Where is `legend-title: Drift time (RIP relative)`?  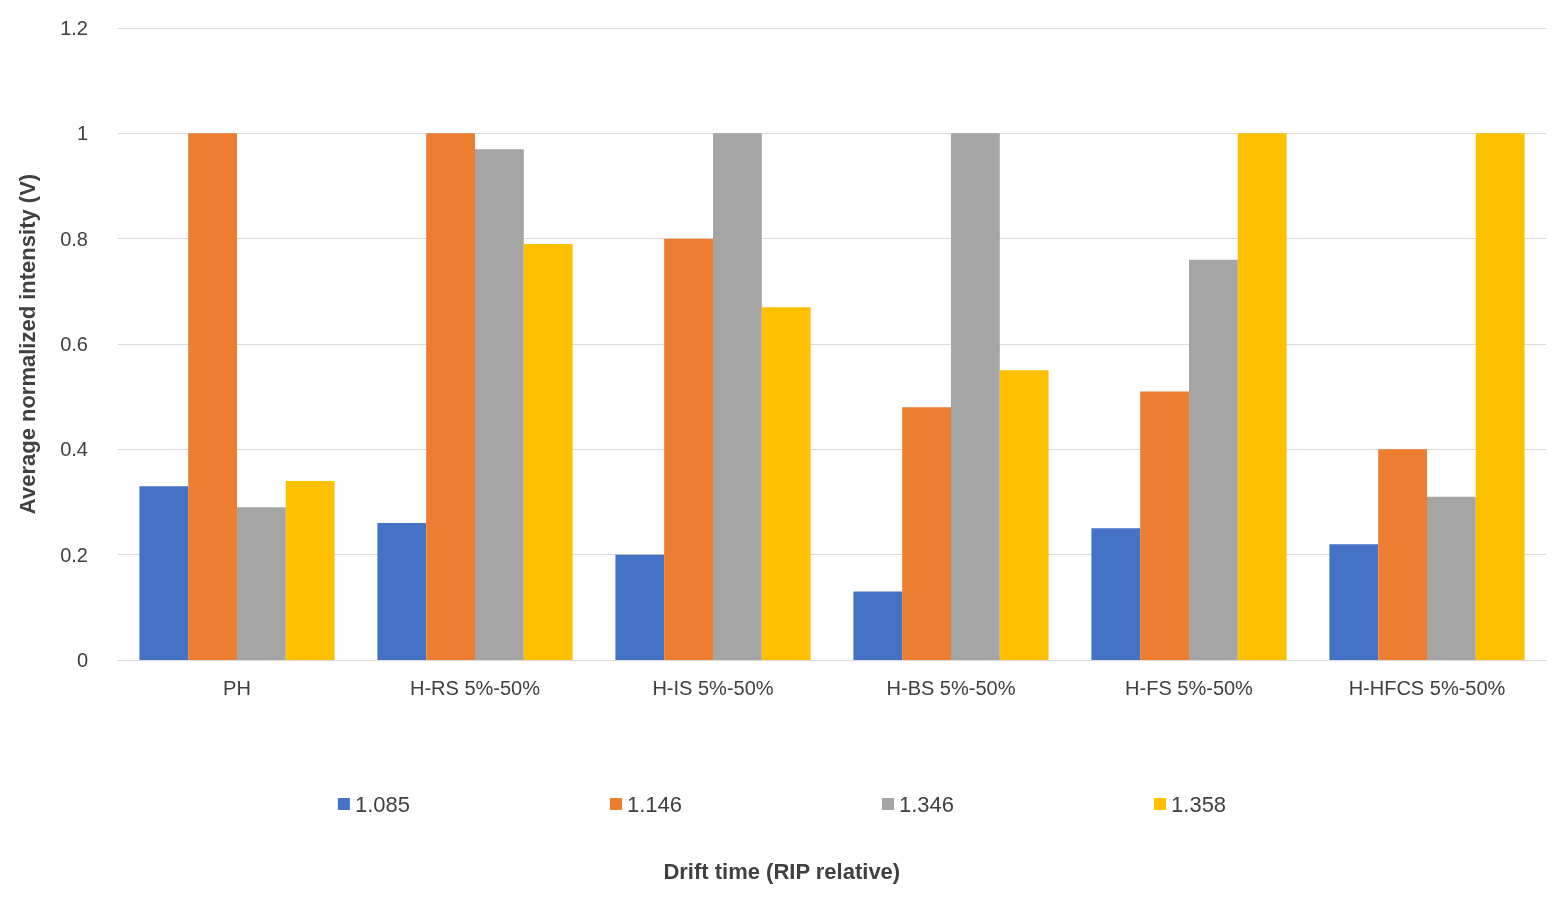
legend-title: Drift time (RIP relative) is located at coordinates (782, 871).